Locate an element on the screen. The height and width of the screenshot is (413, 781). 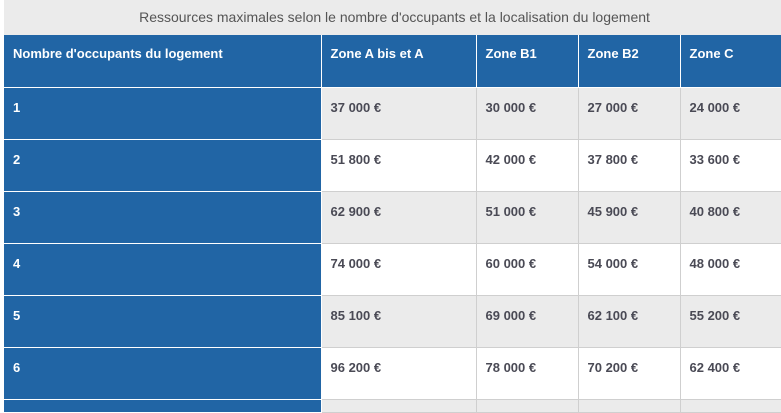
header-zone-a: Zone A bis et A is located at coordinates (399, 61).